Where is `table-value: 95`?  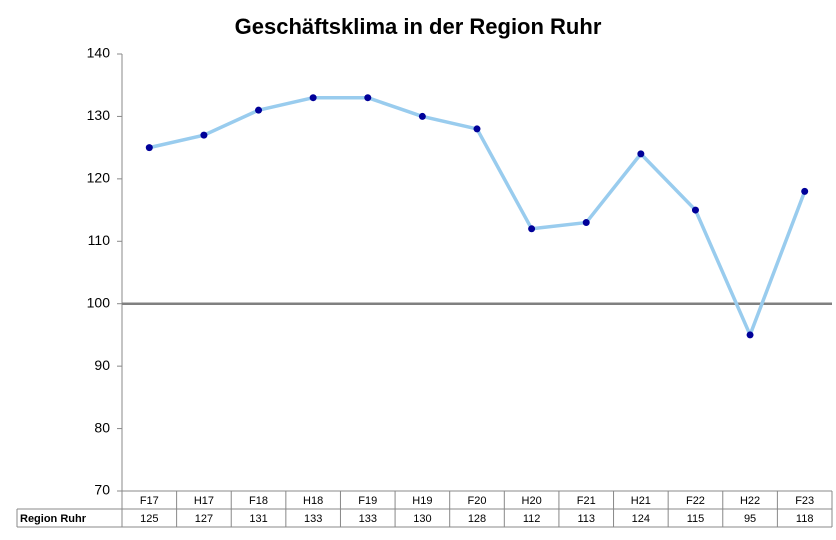
table-value: 95 is located at coordinates (750, 519).